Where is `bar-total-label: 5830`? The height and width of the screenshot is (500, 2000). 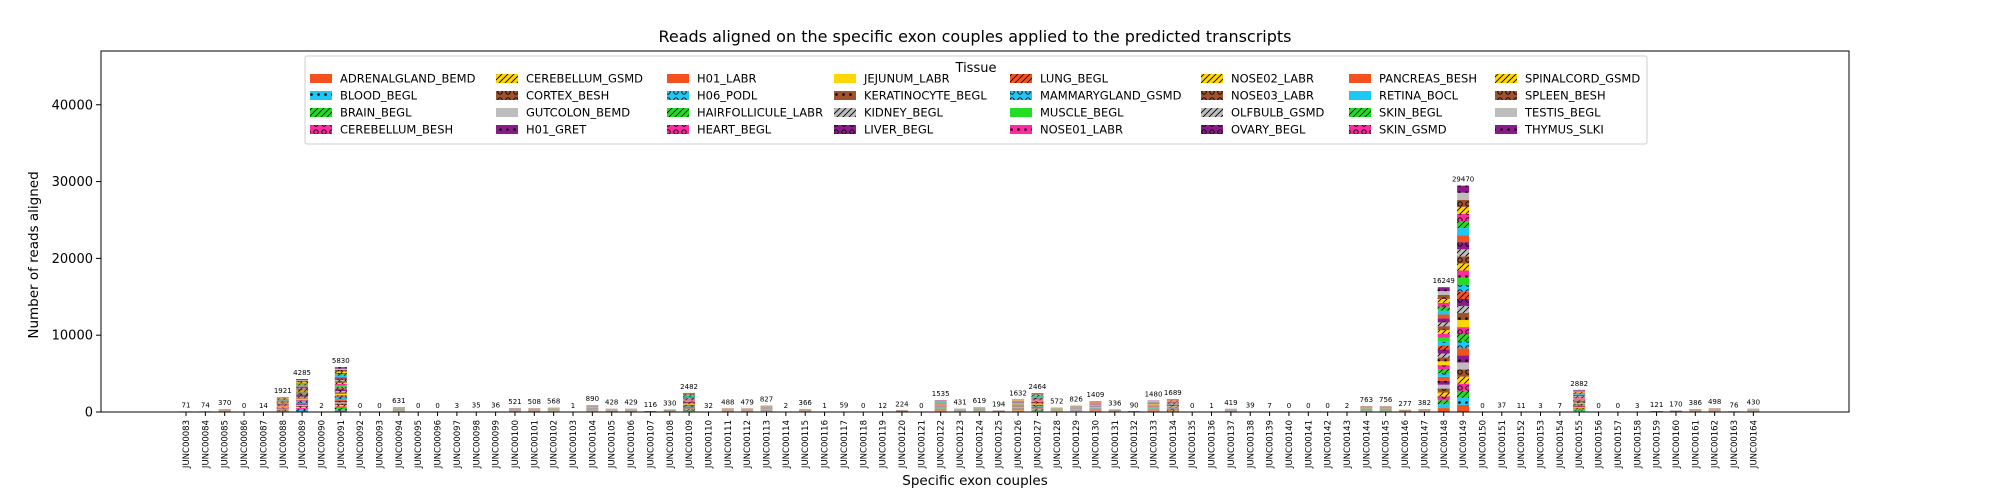
bar-total-label: 5830 is located at coordinates (341, 361).